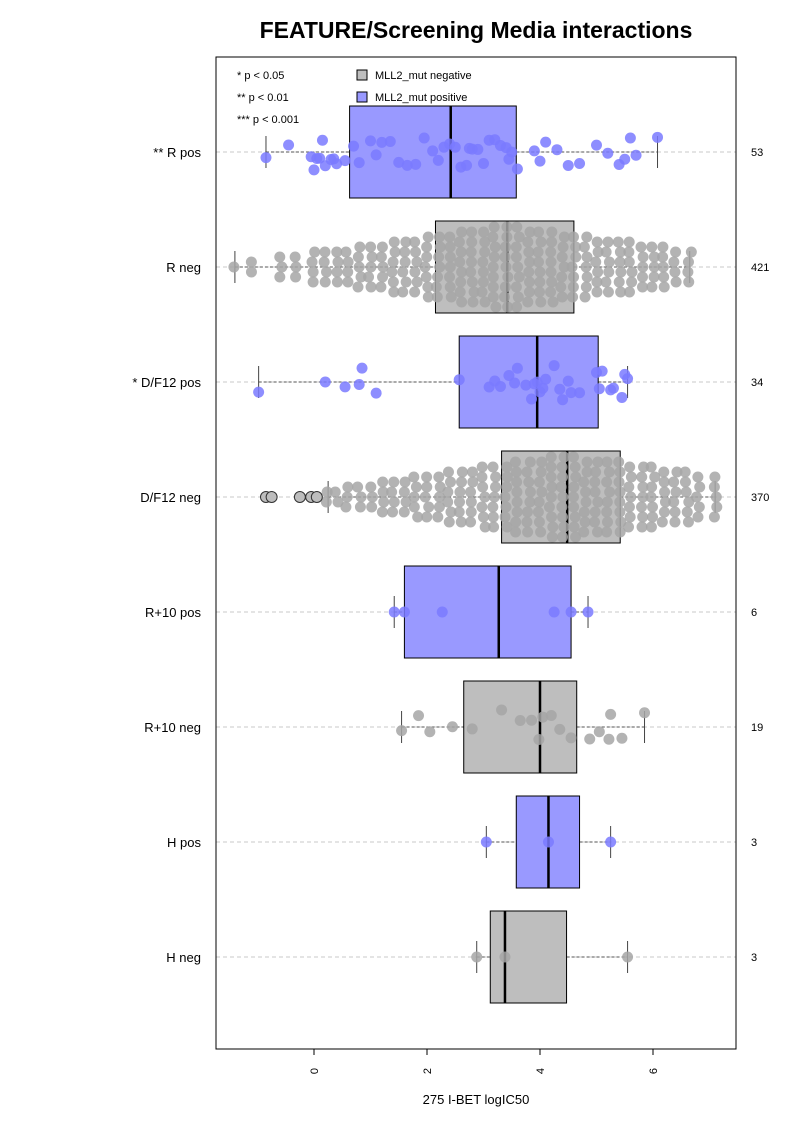  Describe the element at coordinates (760, 498) in the screenshot. I see `count-label: 370` at that location.